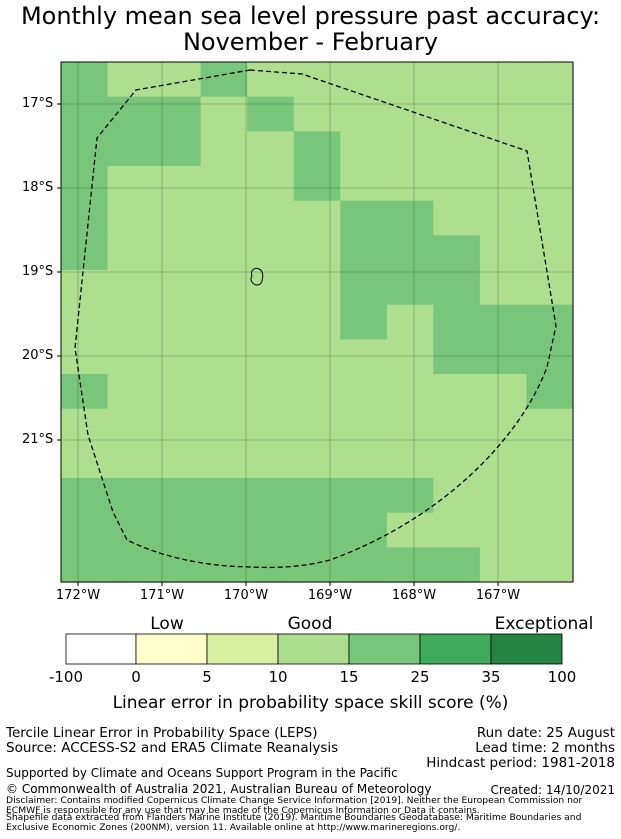  Describe the element at coordinates (498, 595) in the screenshot. I see `lon-label-167w: 167°W` at that location.